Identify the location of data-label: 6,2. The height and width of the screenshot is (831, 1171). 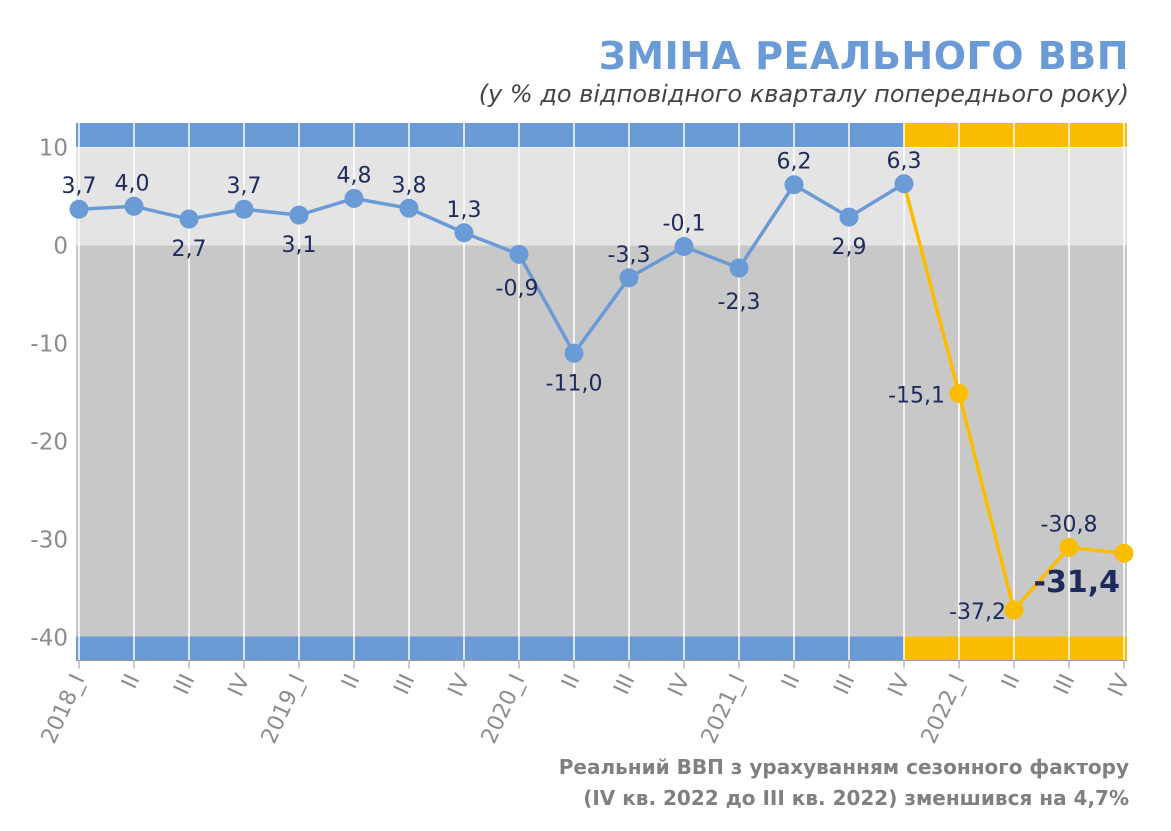
(794, 162).